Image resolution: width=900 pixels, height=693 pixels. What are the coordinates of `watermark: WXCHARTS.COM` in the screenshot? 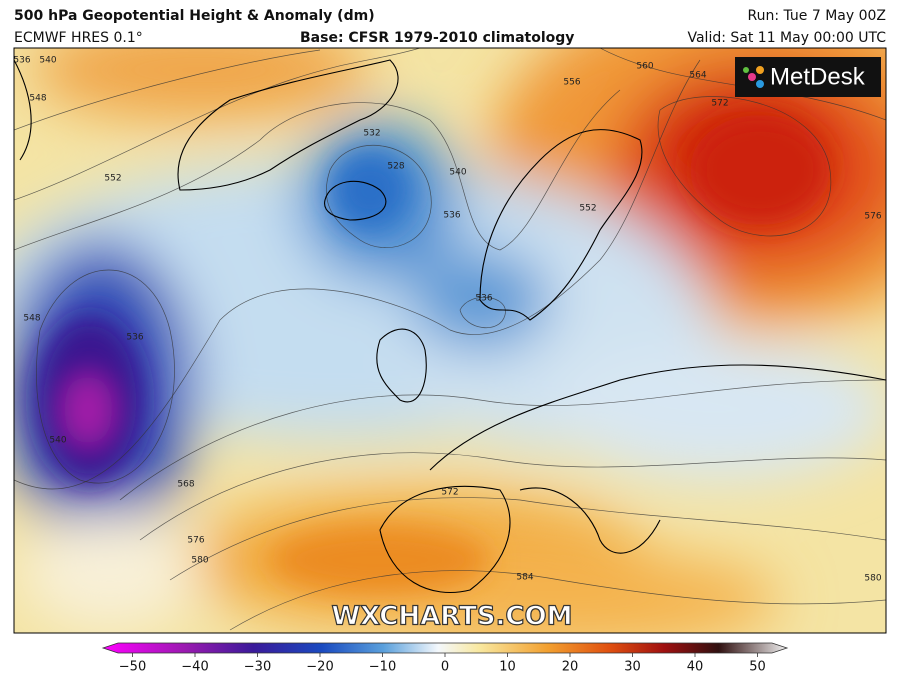 It's located at (451, 617).